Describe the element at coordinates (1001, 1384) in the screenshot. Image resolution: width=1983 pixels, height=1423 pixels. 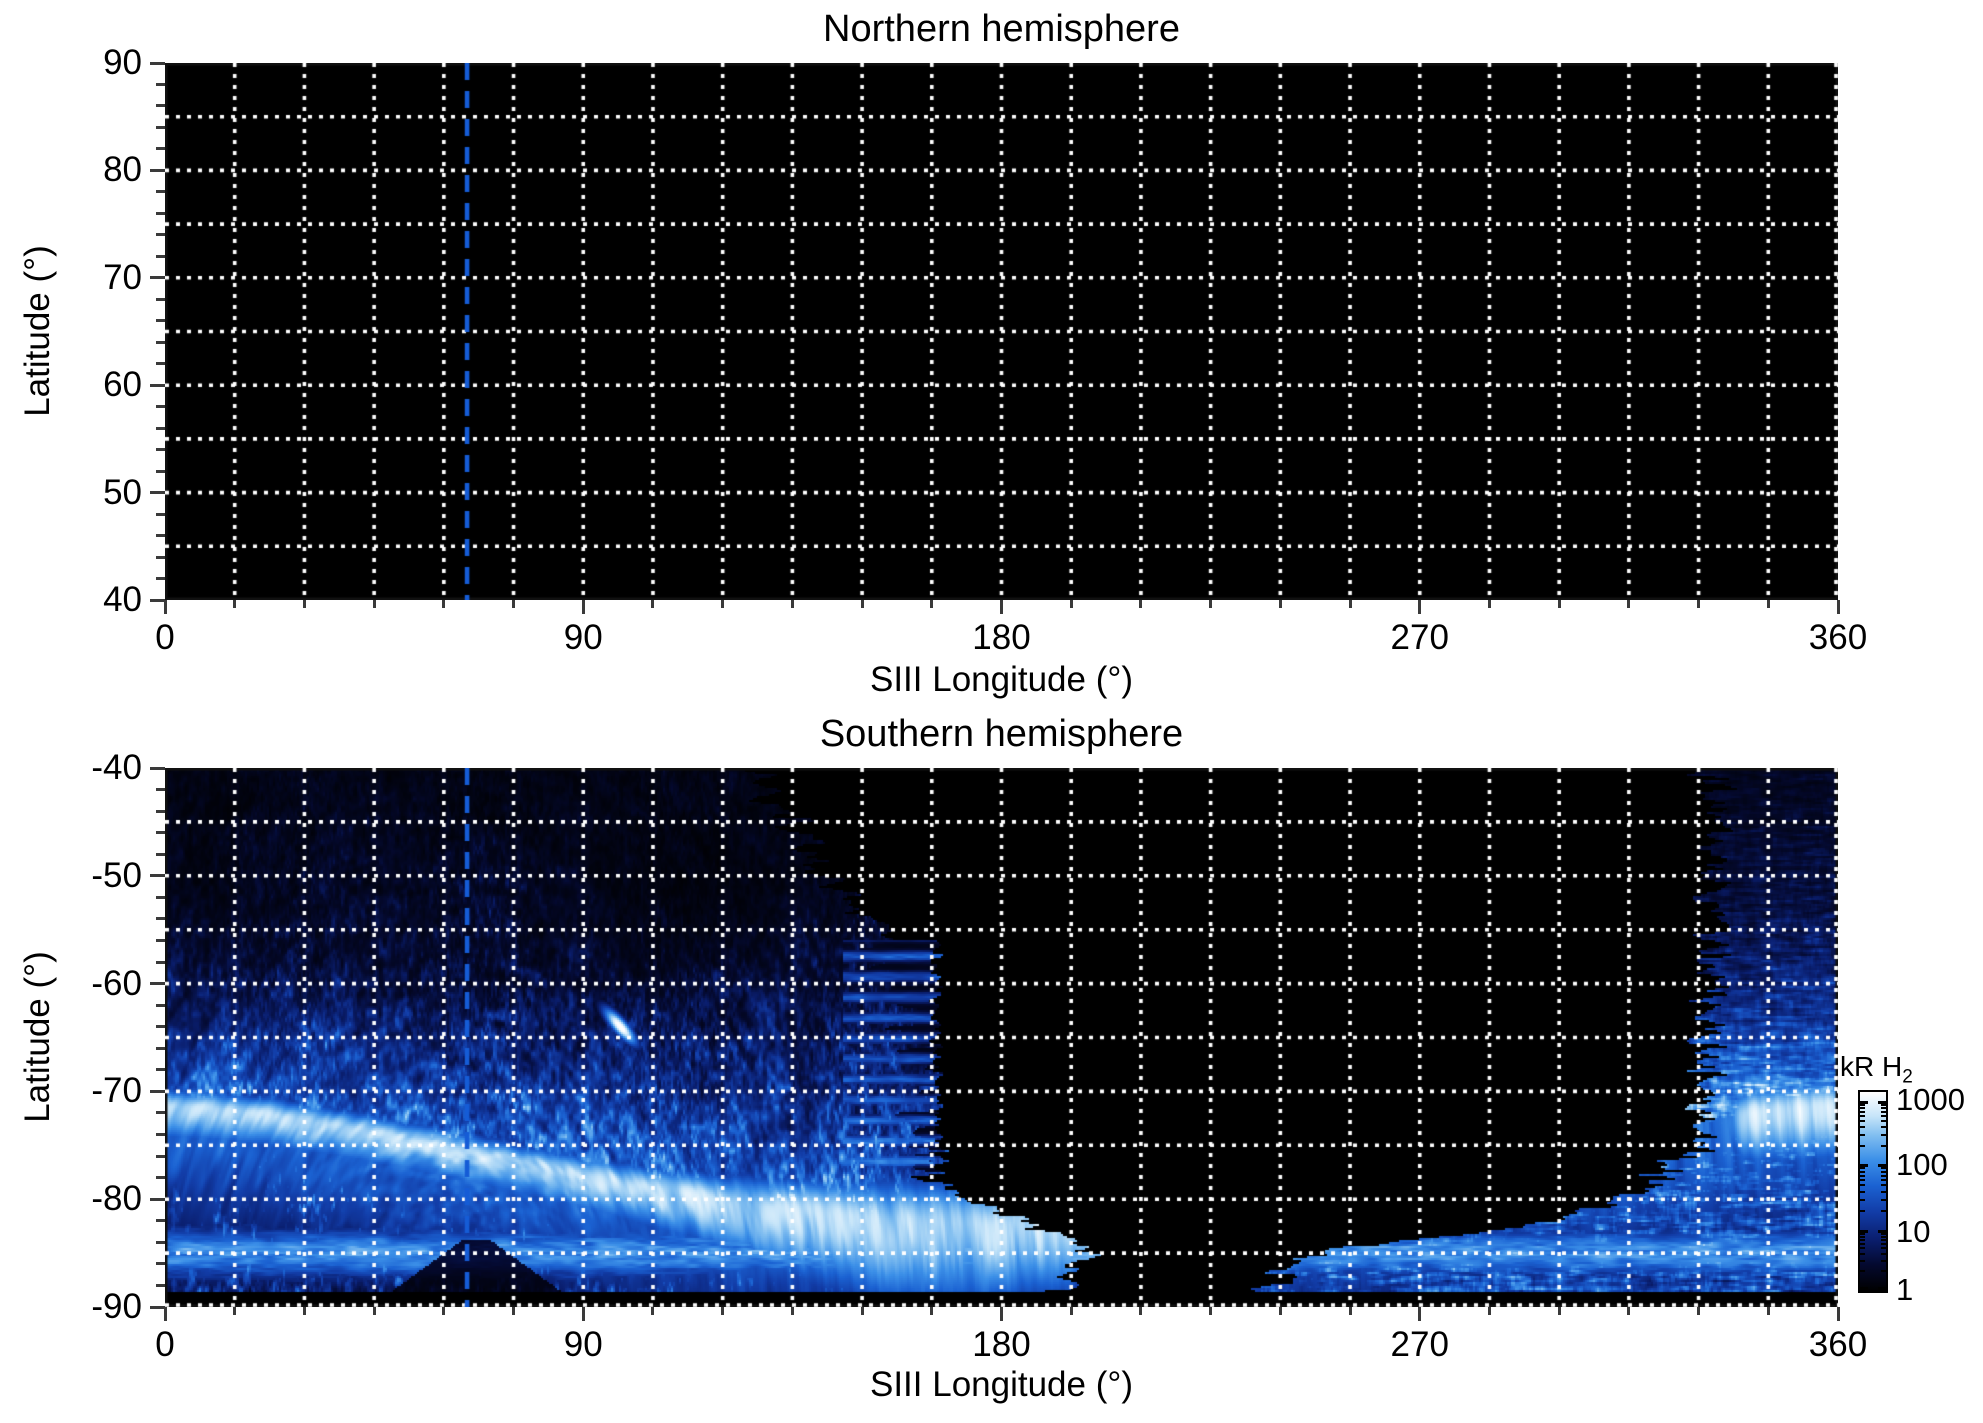
I see `south-xaxis-label: SIII Longitude (°)` at that location.